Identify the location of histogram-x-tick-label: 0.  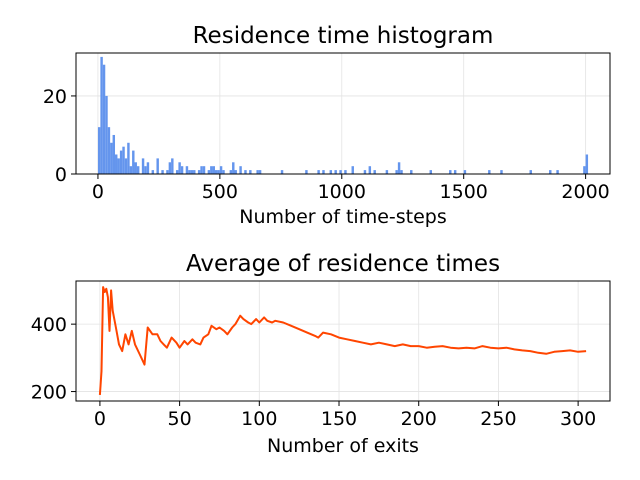
(98, 192).